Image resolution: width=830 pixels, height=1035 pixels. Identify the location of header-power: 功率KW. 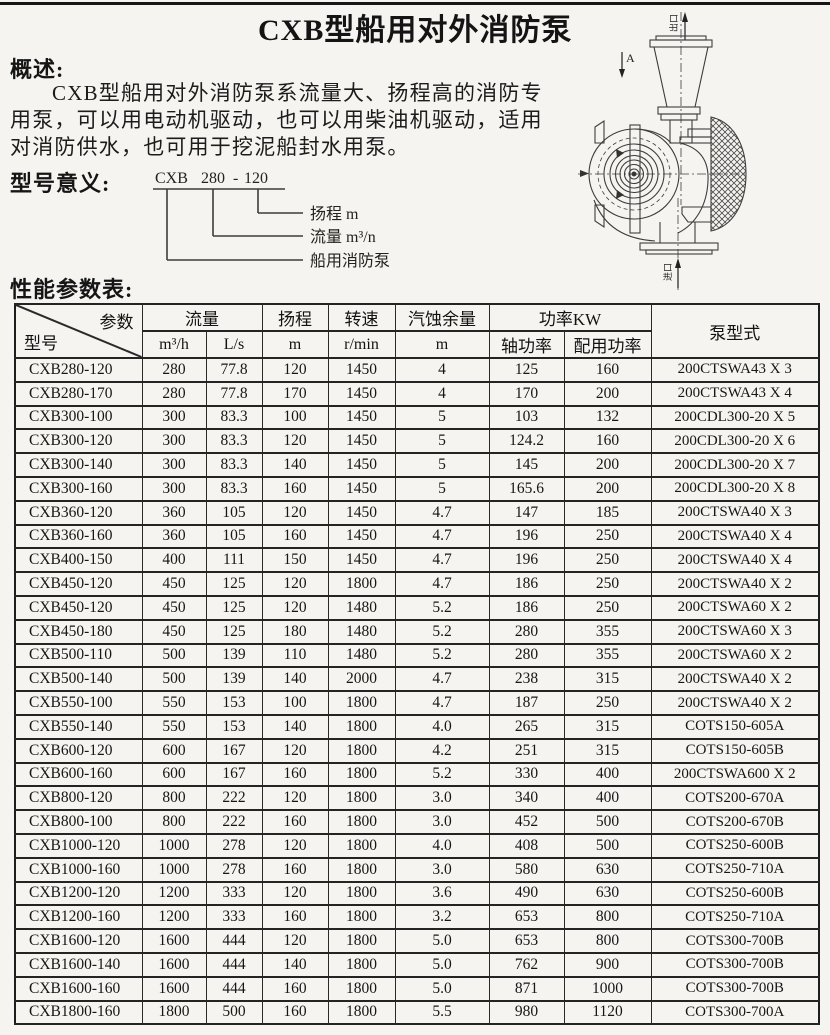
(570, 317).